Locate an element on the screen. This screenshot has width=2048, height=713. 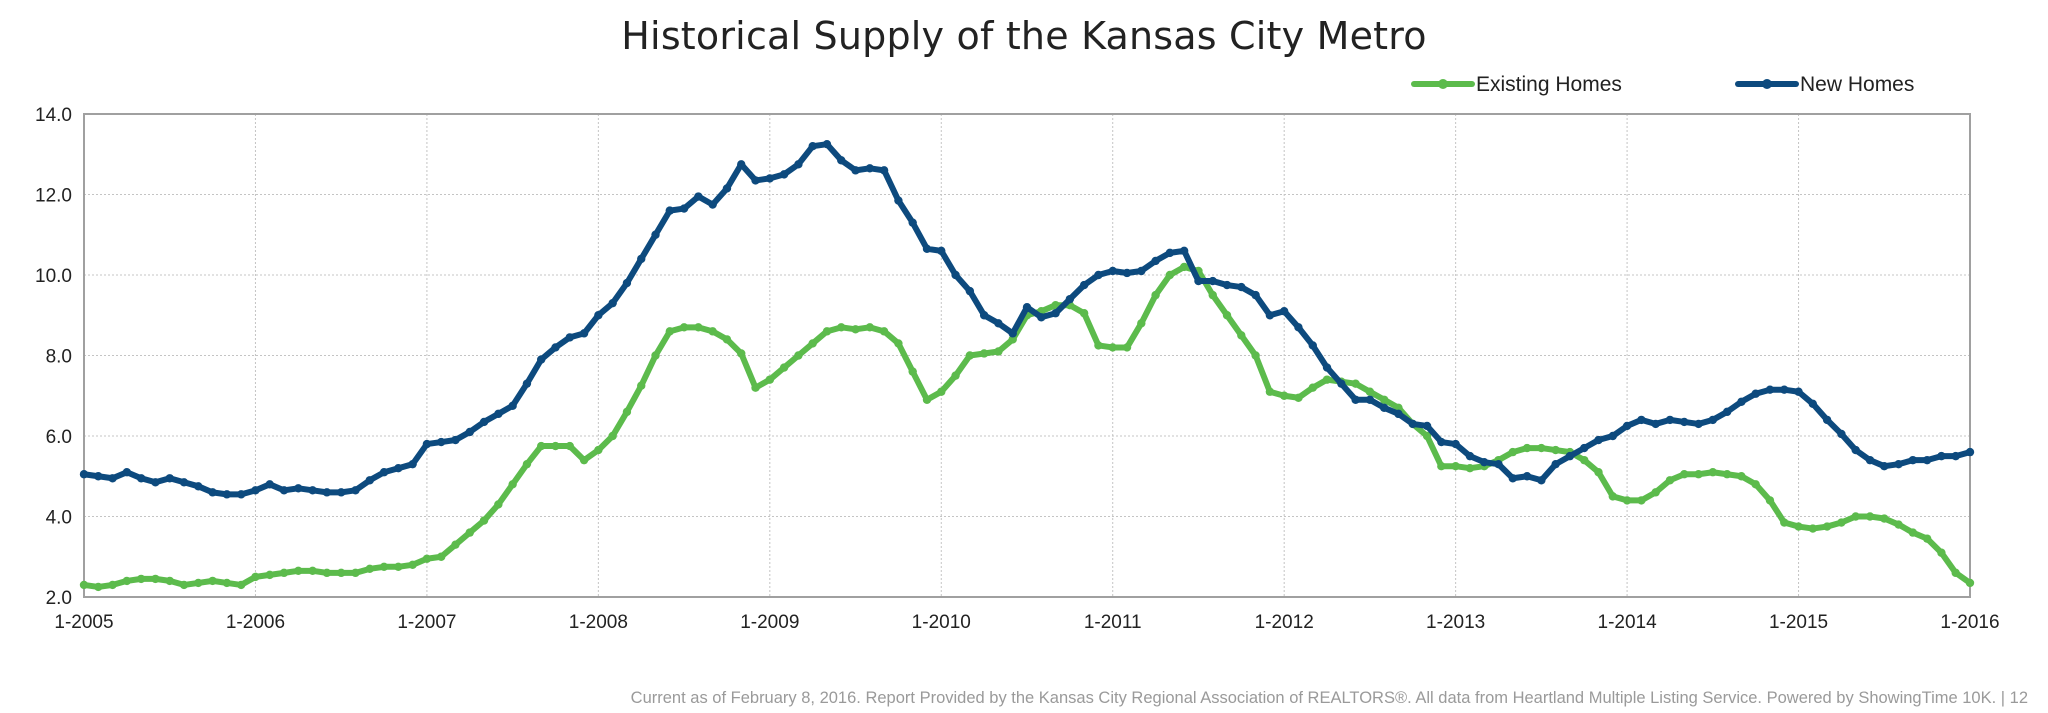
x-tick-label: 1-2016 is located at coordinates (1969, 622).